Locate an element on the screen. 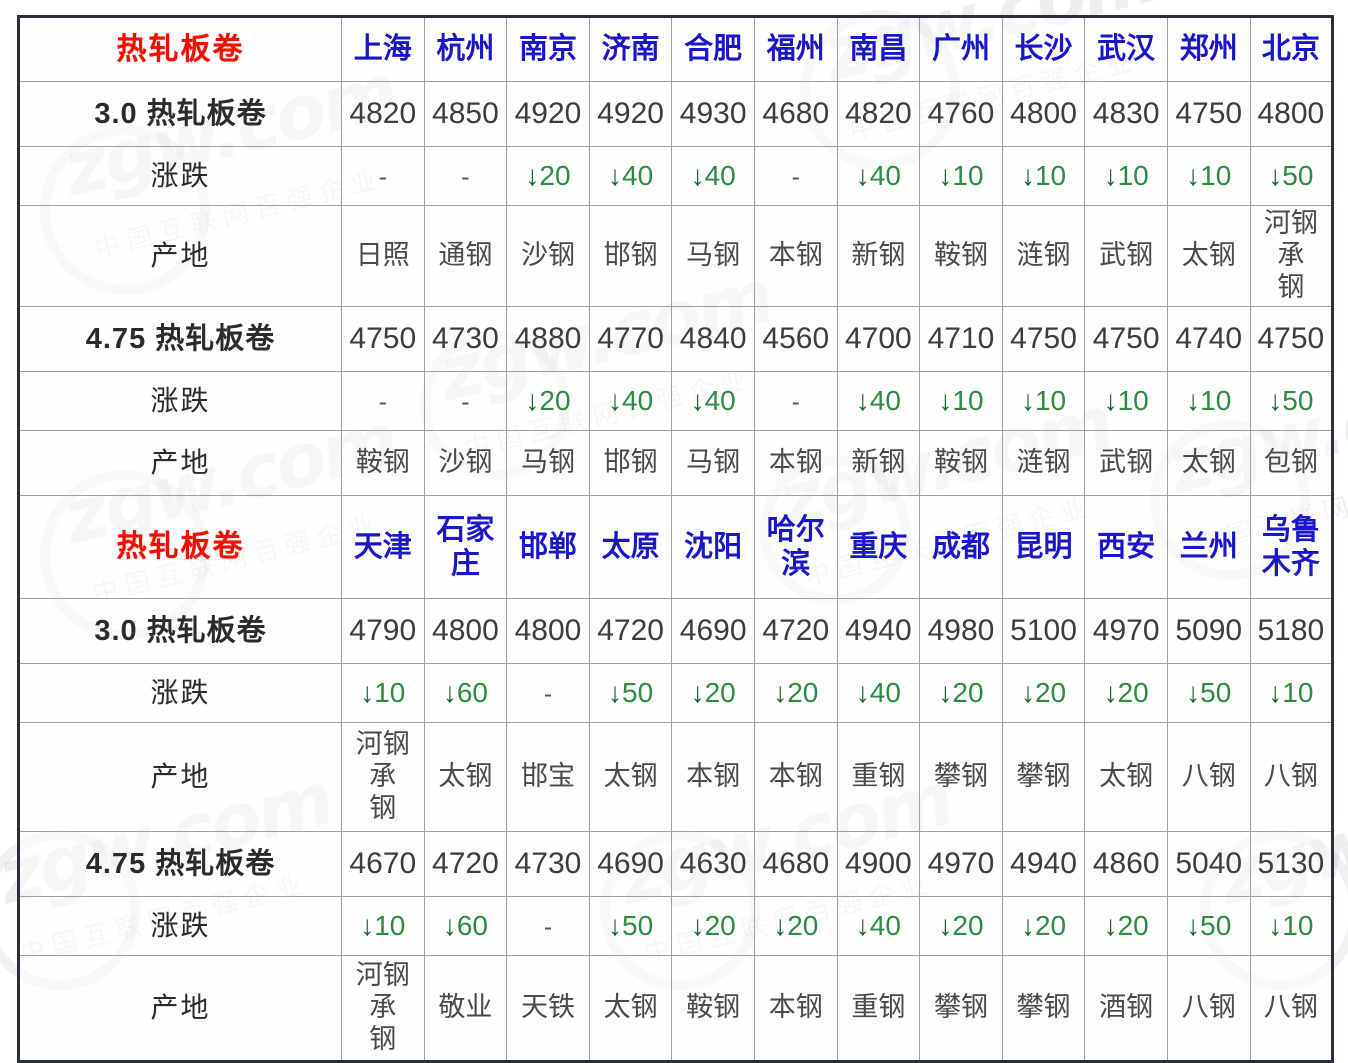  price-cell: 5130 is located at coordinates (1291, 864).